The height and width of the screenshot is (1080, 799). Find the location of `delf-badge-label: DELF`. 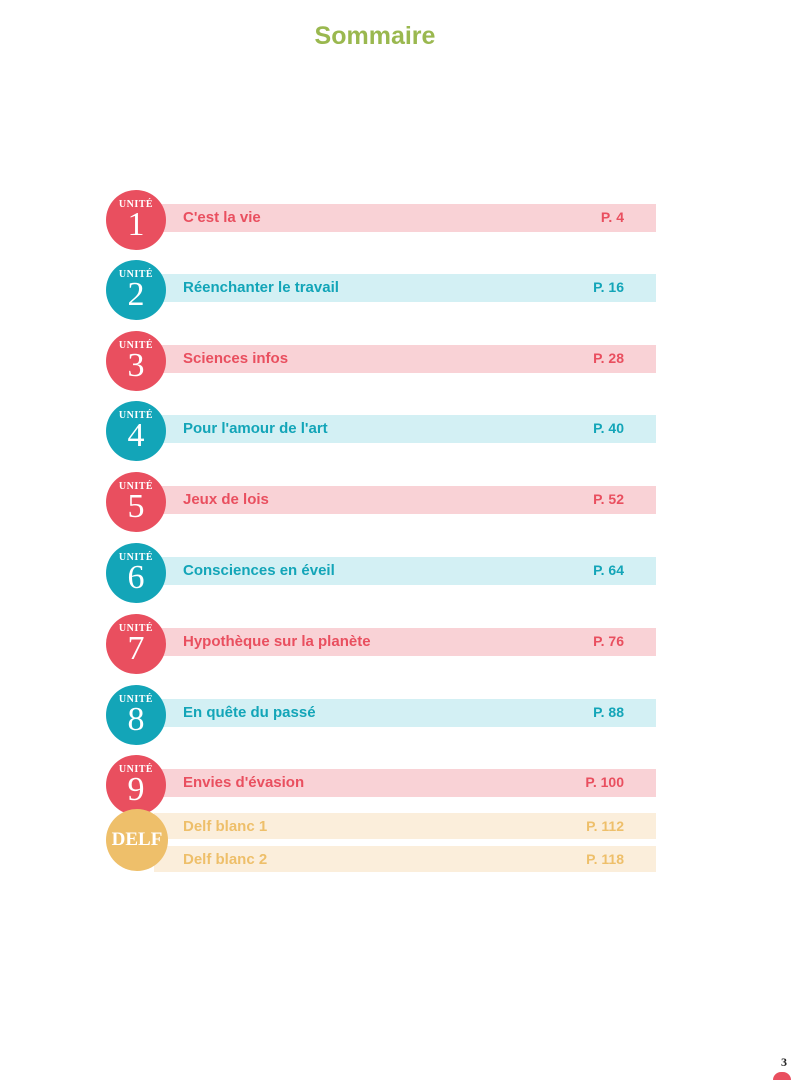

delf-badge-label: DELF is located at coordinates (137, 839).